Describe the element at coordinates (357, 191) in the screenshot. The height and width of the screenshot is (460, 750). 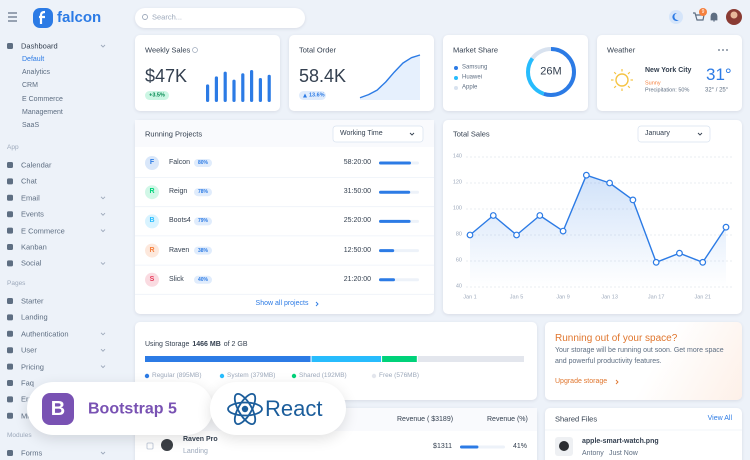
I see `project-time: 31:50:00` at that location.